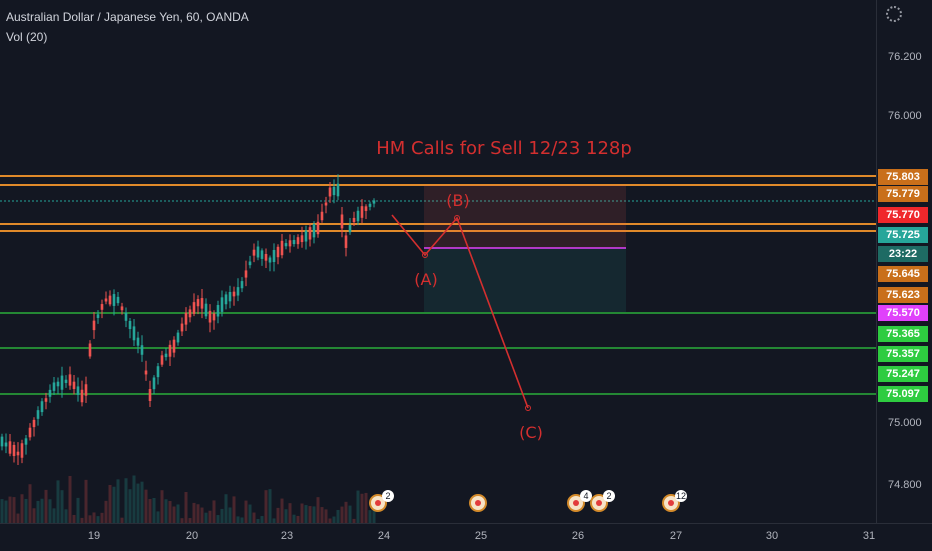  I want to click on time-tick: 26, so click(578, 536).